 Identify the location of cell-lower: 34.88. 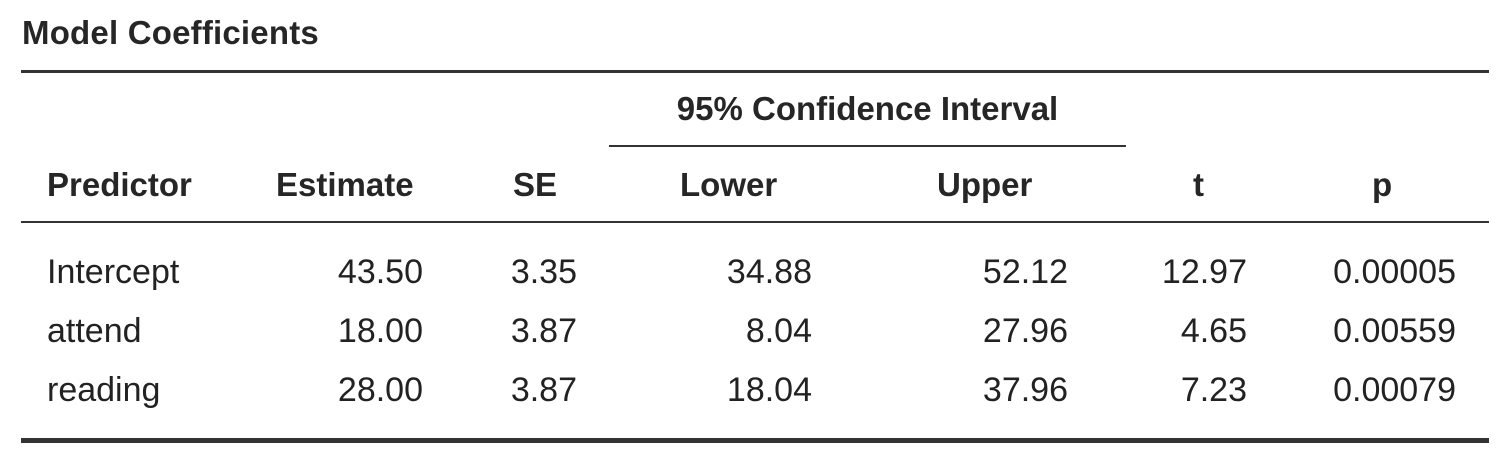
(769, 272).